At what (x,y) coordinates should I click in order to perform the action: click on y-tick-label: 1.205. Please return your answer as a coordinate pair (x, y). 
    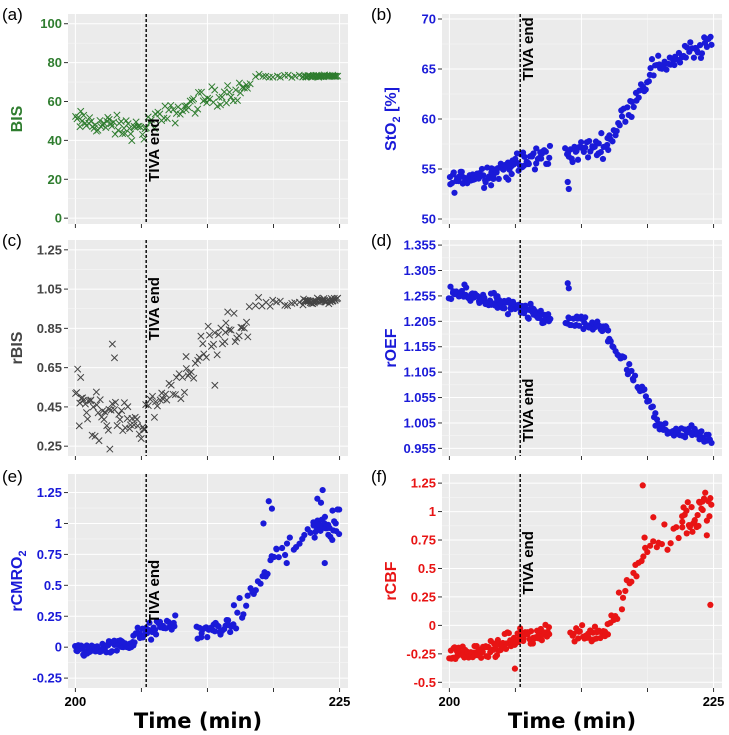
    Looking at the image, I should click on (419, 321).